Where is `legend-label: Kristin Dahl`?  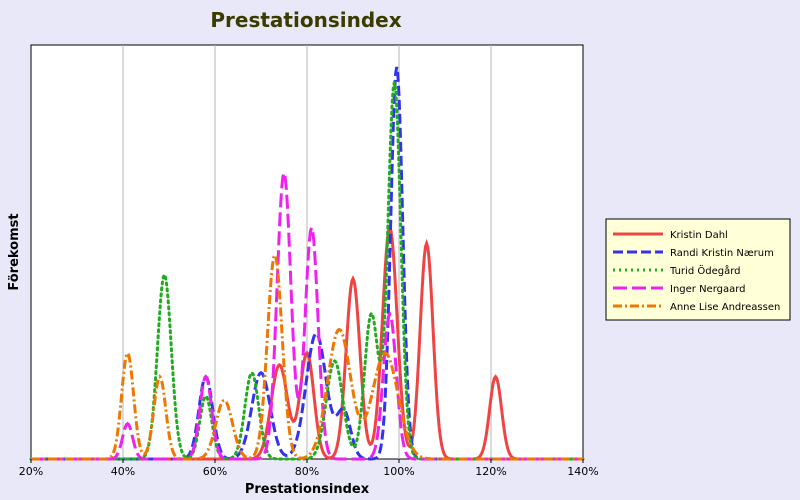
legend-label: Kristin Dahl is located at coordinates (699, 235).